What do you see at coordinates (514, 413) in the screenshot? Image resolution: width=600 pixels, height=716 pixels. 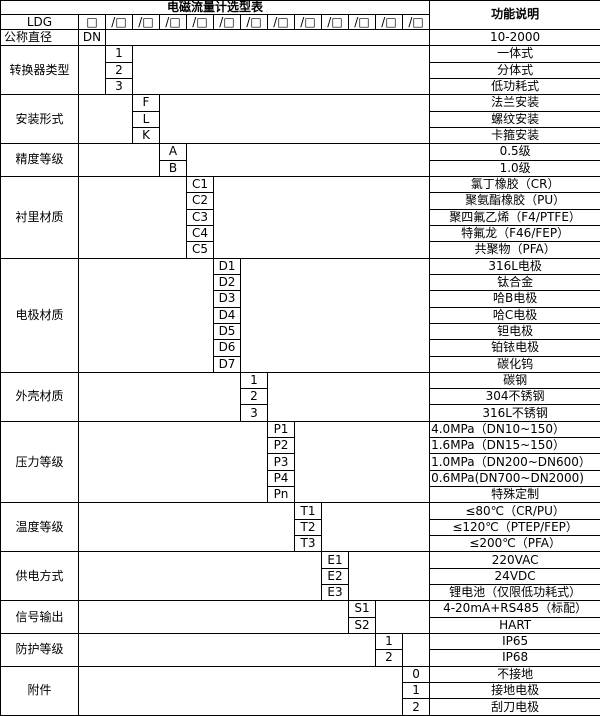 I see `option-desc-cell: 316L不锈钢` at bounding box center [514, 413].